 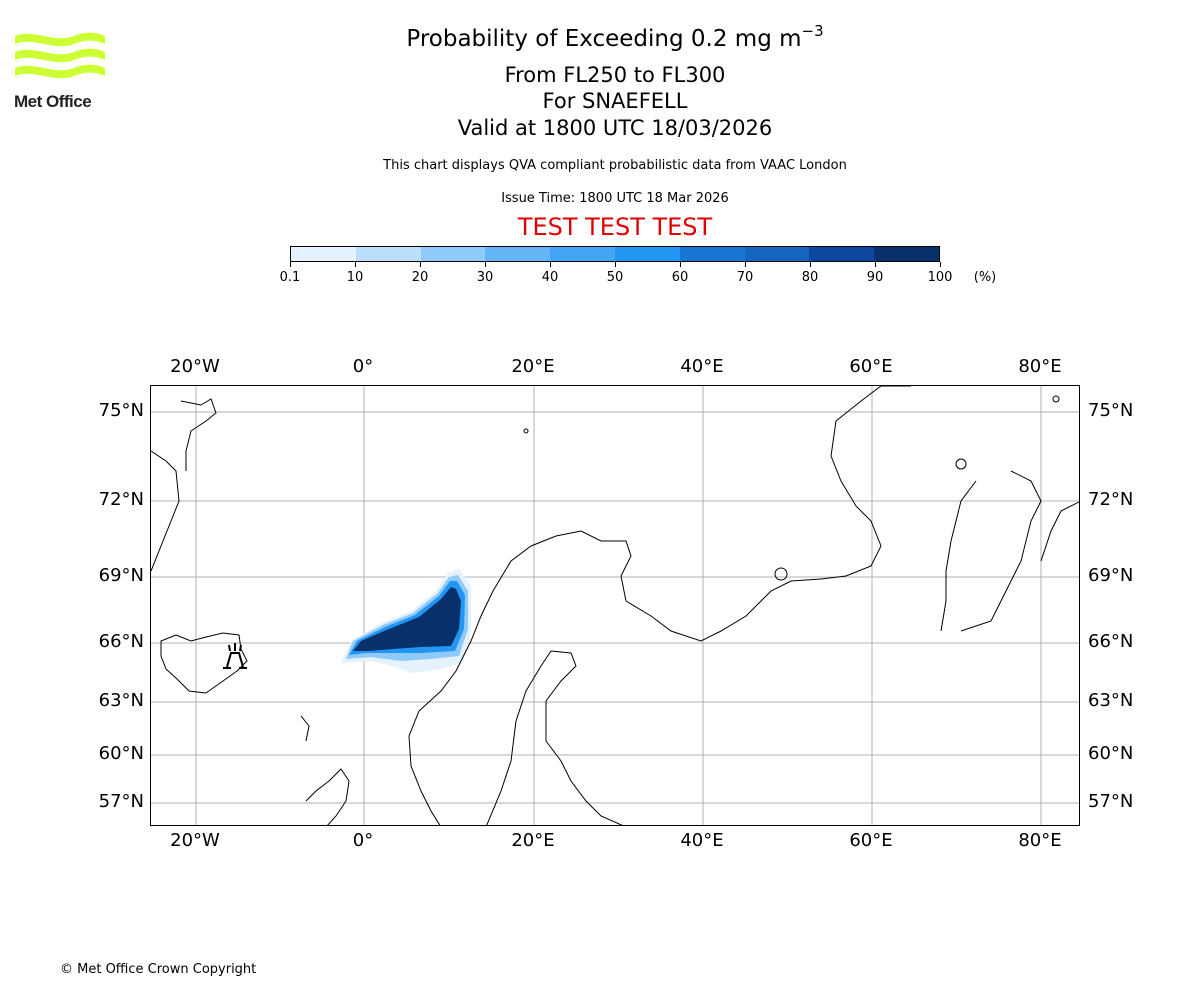 What do you see at coordinates (53, 101) in the screenshot?
I see `logo-text: Met Office` at bounding box center [53, 101].